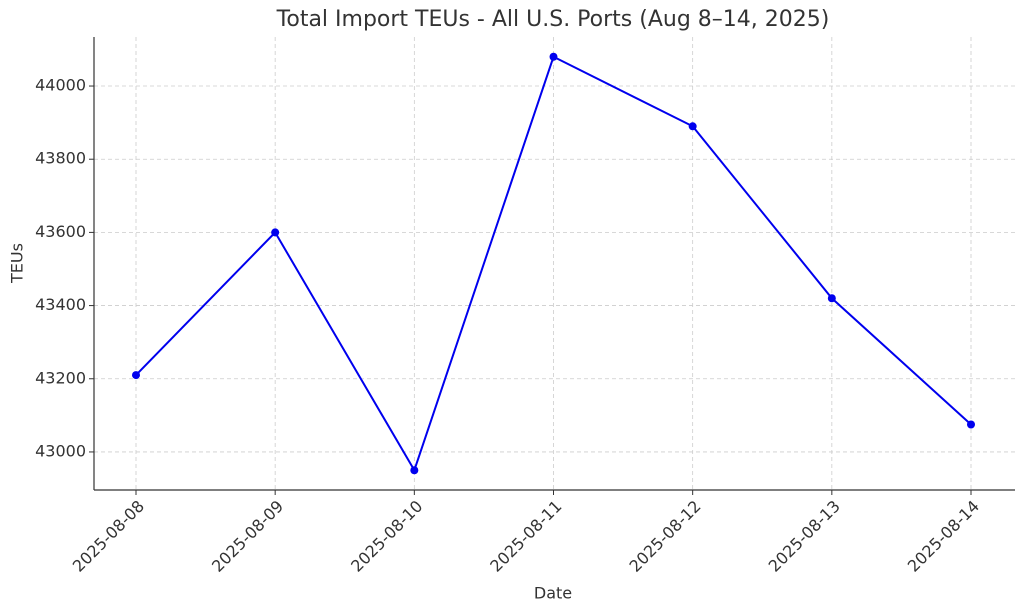  What do you see at coordinates (386, 536) in the screenshot?
I see `x-tick-label: 2025-08-10` at bounding box center [386, 536].